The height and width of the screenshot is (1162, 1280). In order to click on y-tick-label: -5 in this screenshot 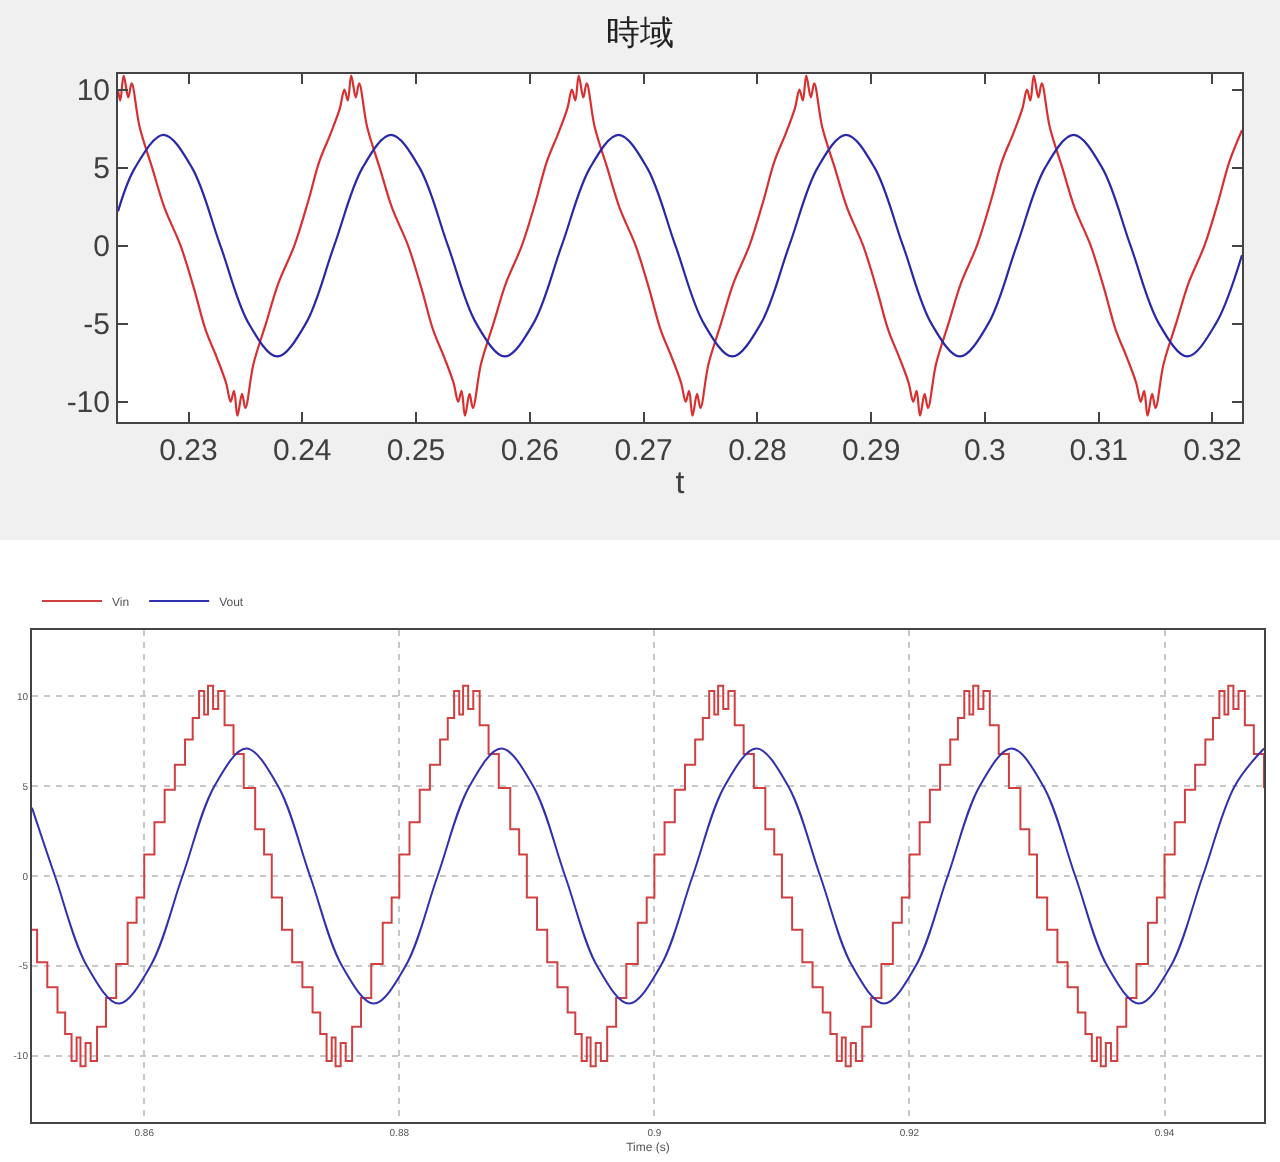, I will do `click(96, 325)`.